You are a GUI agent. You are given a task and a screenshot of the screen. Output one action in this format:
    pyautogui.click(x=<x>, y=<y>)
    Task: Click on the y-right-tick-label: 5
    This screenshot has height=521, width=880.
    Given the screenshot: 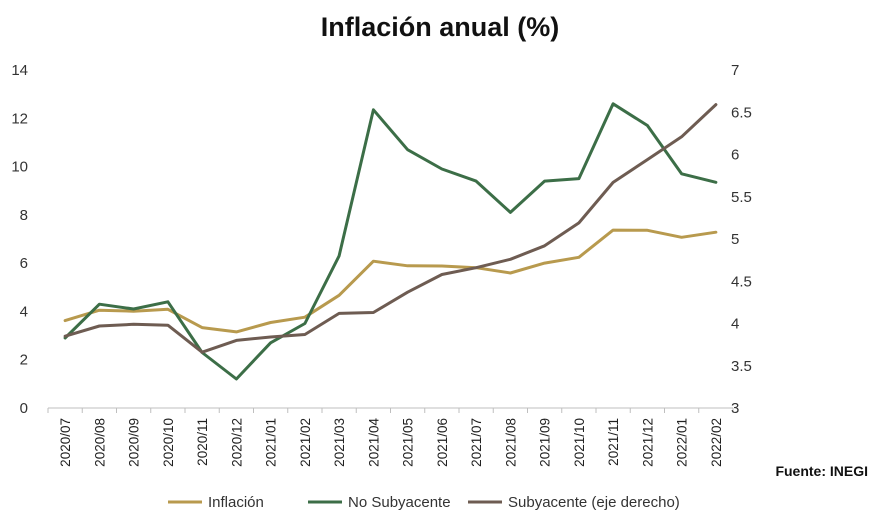 What is the action you would take?
    pyautogui.click(x=735, y=239)
    